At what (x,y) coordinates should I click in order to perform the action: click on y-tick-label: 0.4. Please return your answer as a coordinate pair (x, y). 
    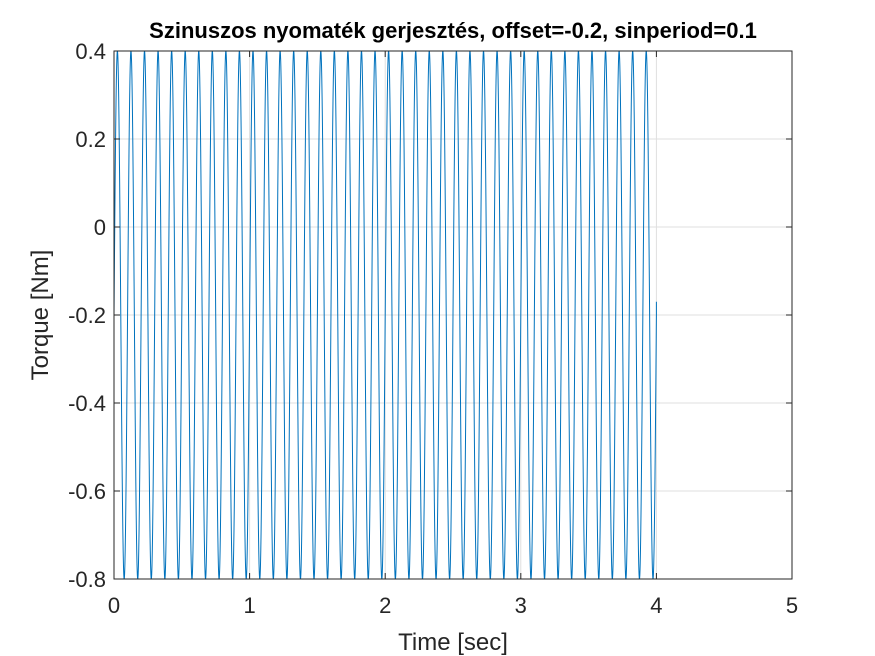
    Looking at the image, I should click on (90, 51).